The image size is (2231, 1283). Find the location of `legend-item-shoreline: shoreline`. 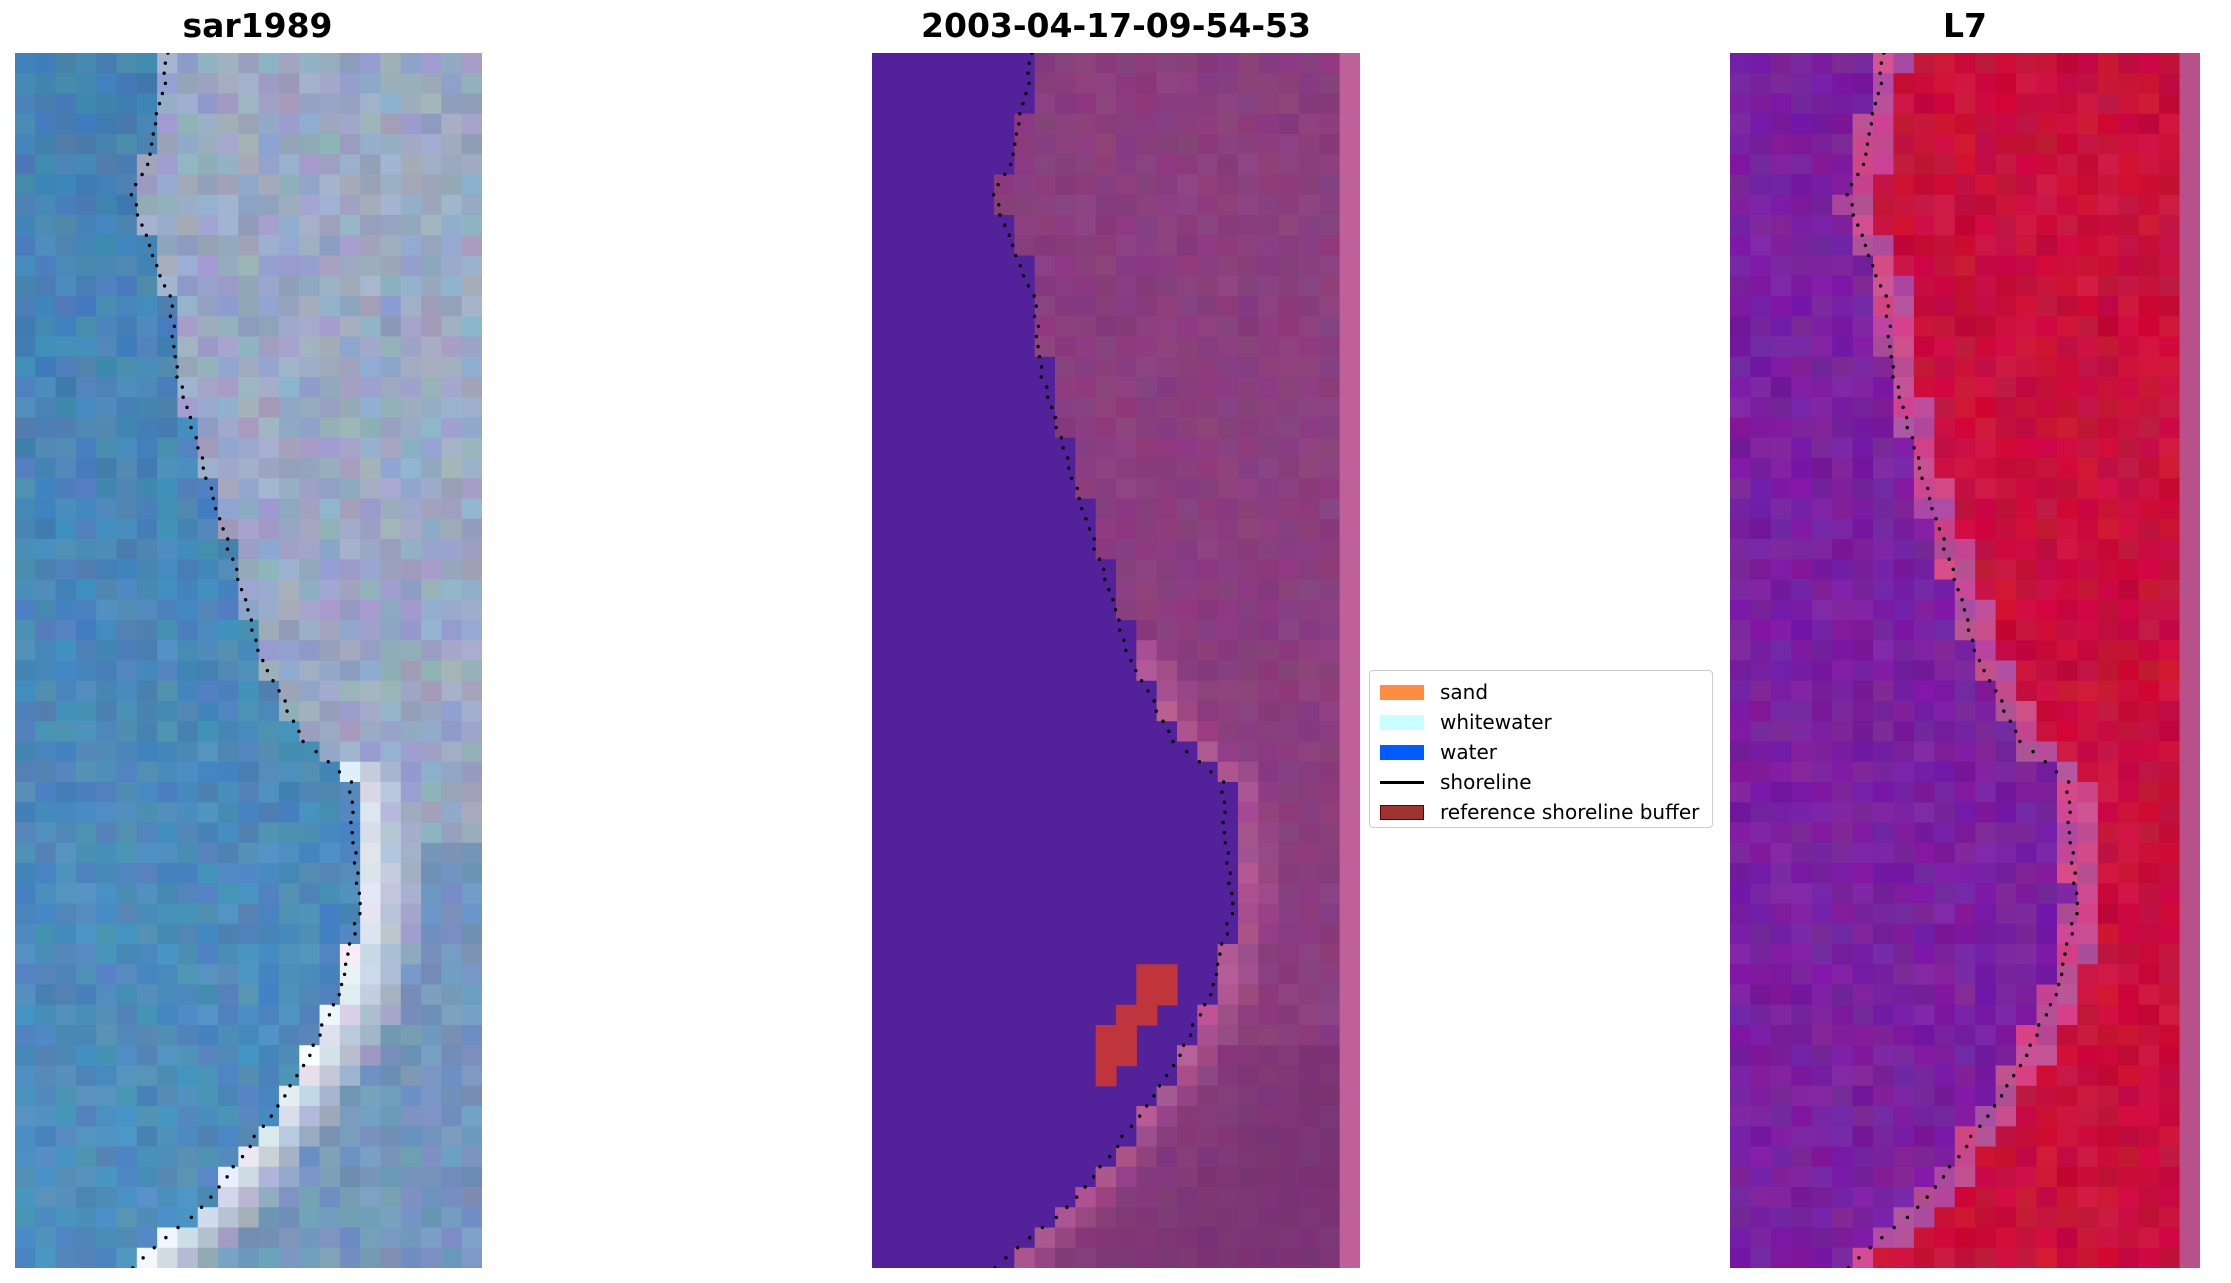

legend-item-shoreline: shoreline is located at coordinates (1541, 782).